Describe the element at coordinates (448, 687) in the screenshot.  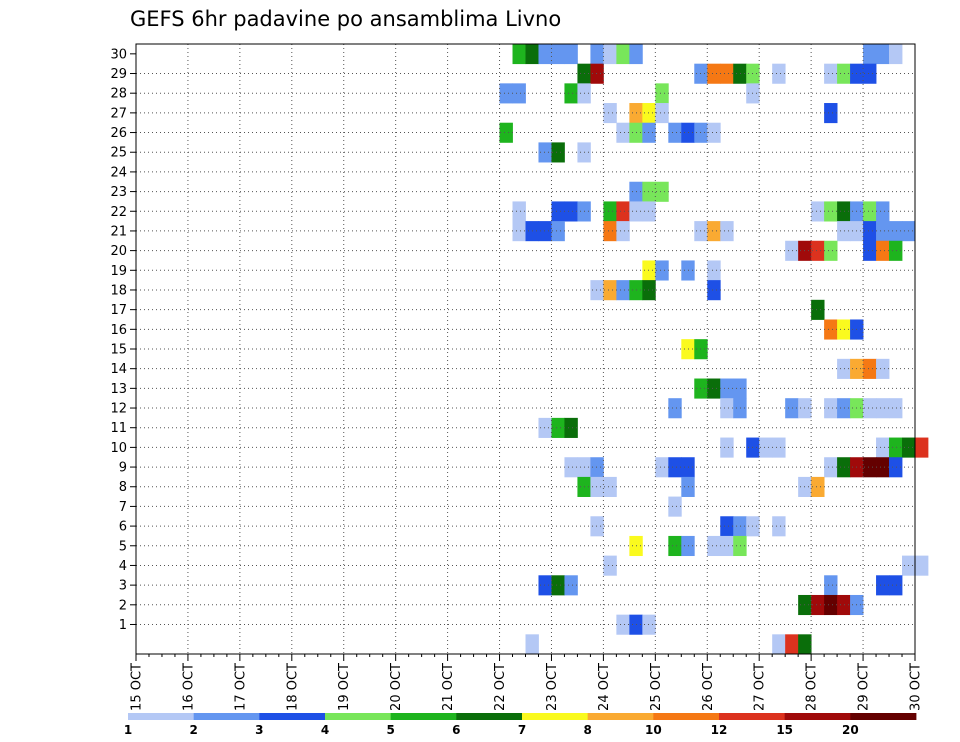
I see `x-tick-label: 21 OCT` at that location.